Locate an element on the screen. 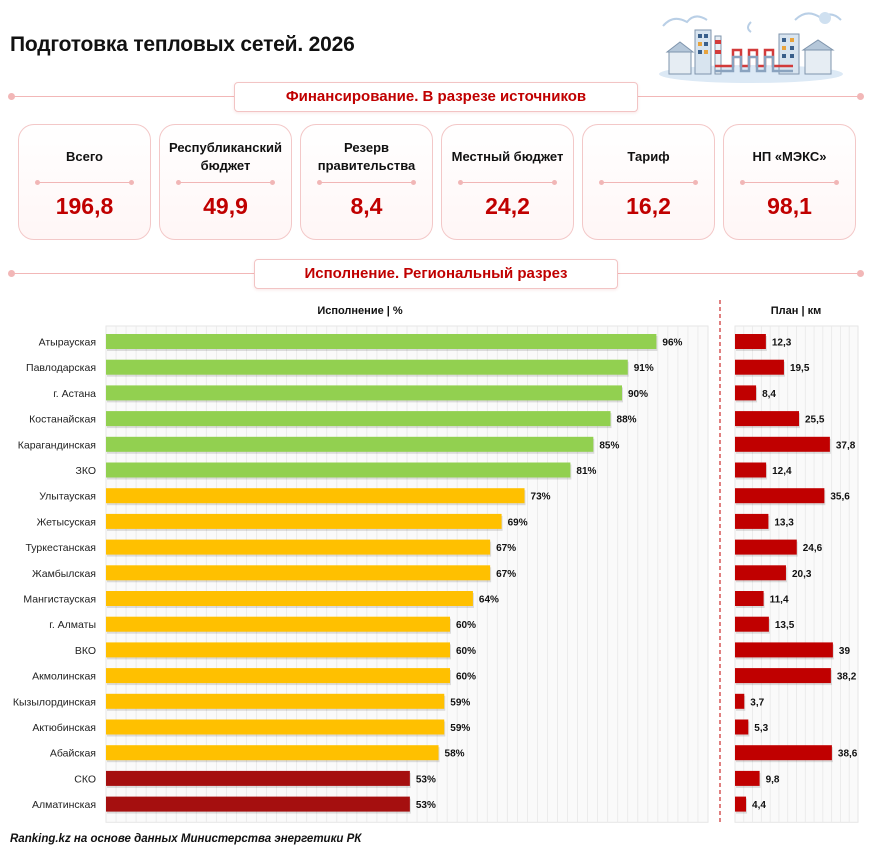 Image resolution: width=872 pixels, height=856 pixels. region-label: Карагандинская is located at coordinates (57, 445).